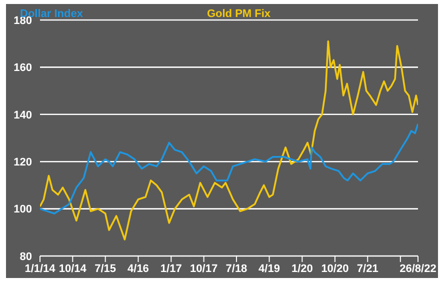 The image size is (445, 282). What do you see at coordinates (238, 14) in the screenshot?
I see `text: Gold PM Fix` at bounding box center [238, 14].